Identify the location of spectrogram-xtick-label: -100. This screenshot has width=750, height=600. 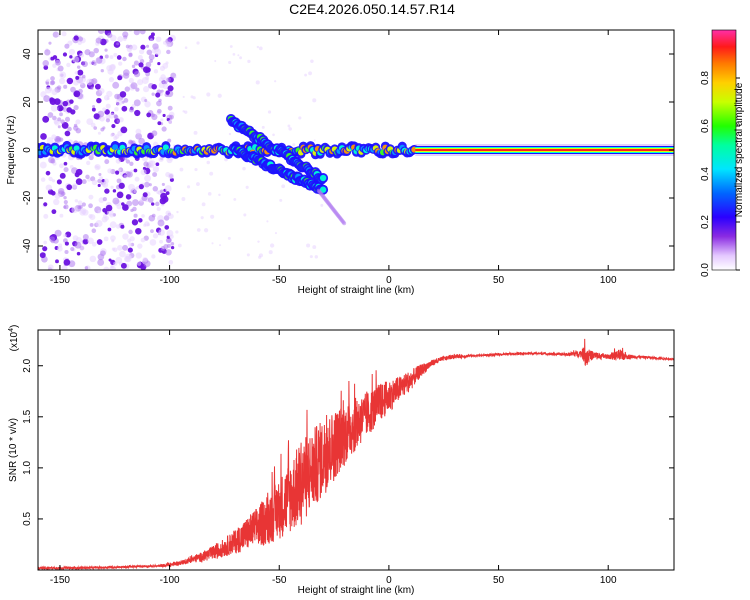
(170, 280).